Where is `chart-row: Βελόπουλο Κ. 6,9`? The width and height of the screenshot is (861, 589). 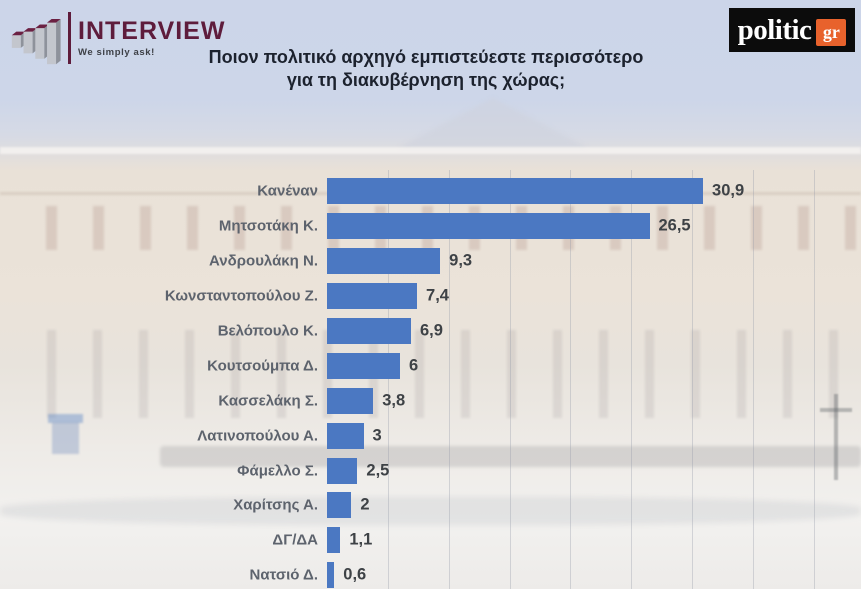 chart-row: Βελόπουλο Κ. 6,9 is located at coordinates (430, 331).